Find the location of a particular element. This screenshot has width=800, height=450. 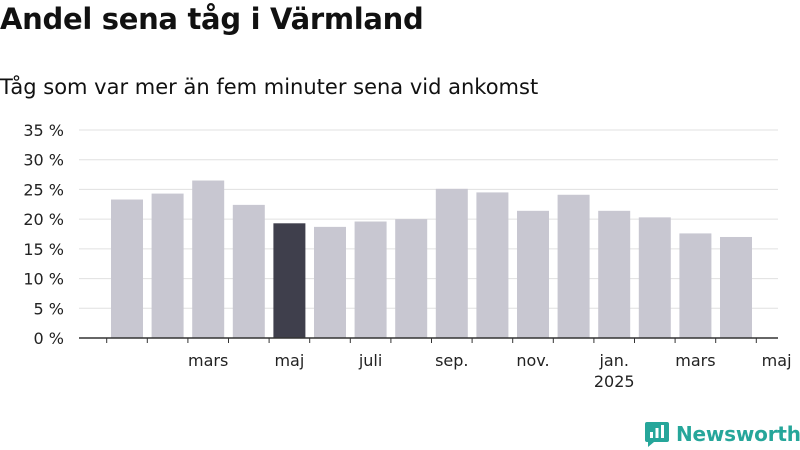

newsworthy-logo-text: Newsworthy is located at coordinates (738, 434).